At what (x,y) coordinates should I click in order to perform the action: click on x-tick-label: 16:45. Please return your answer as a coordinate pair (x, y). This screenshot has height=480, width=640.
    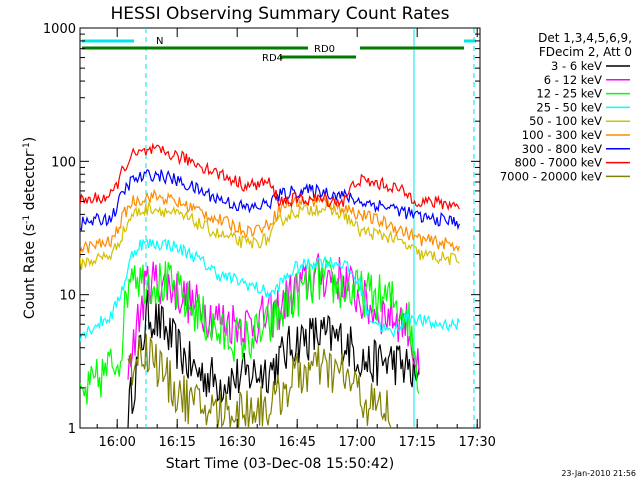
    Looking at the image, I should click on (296, 442).